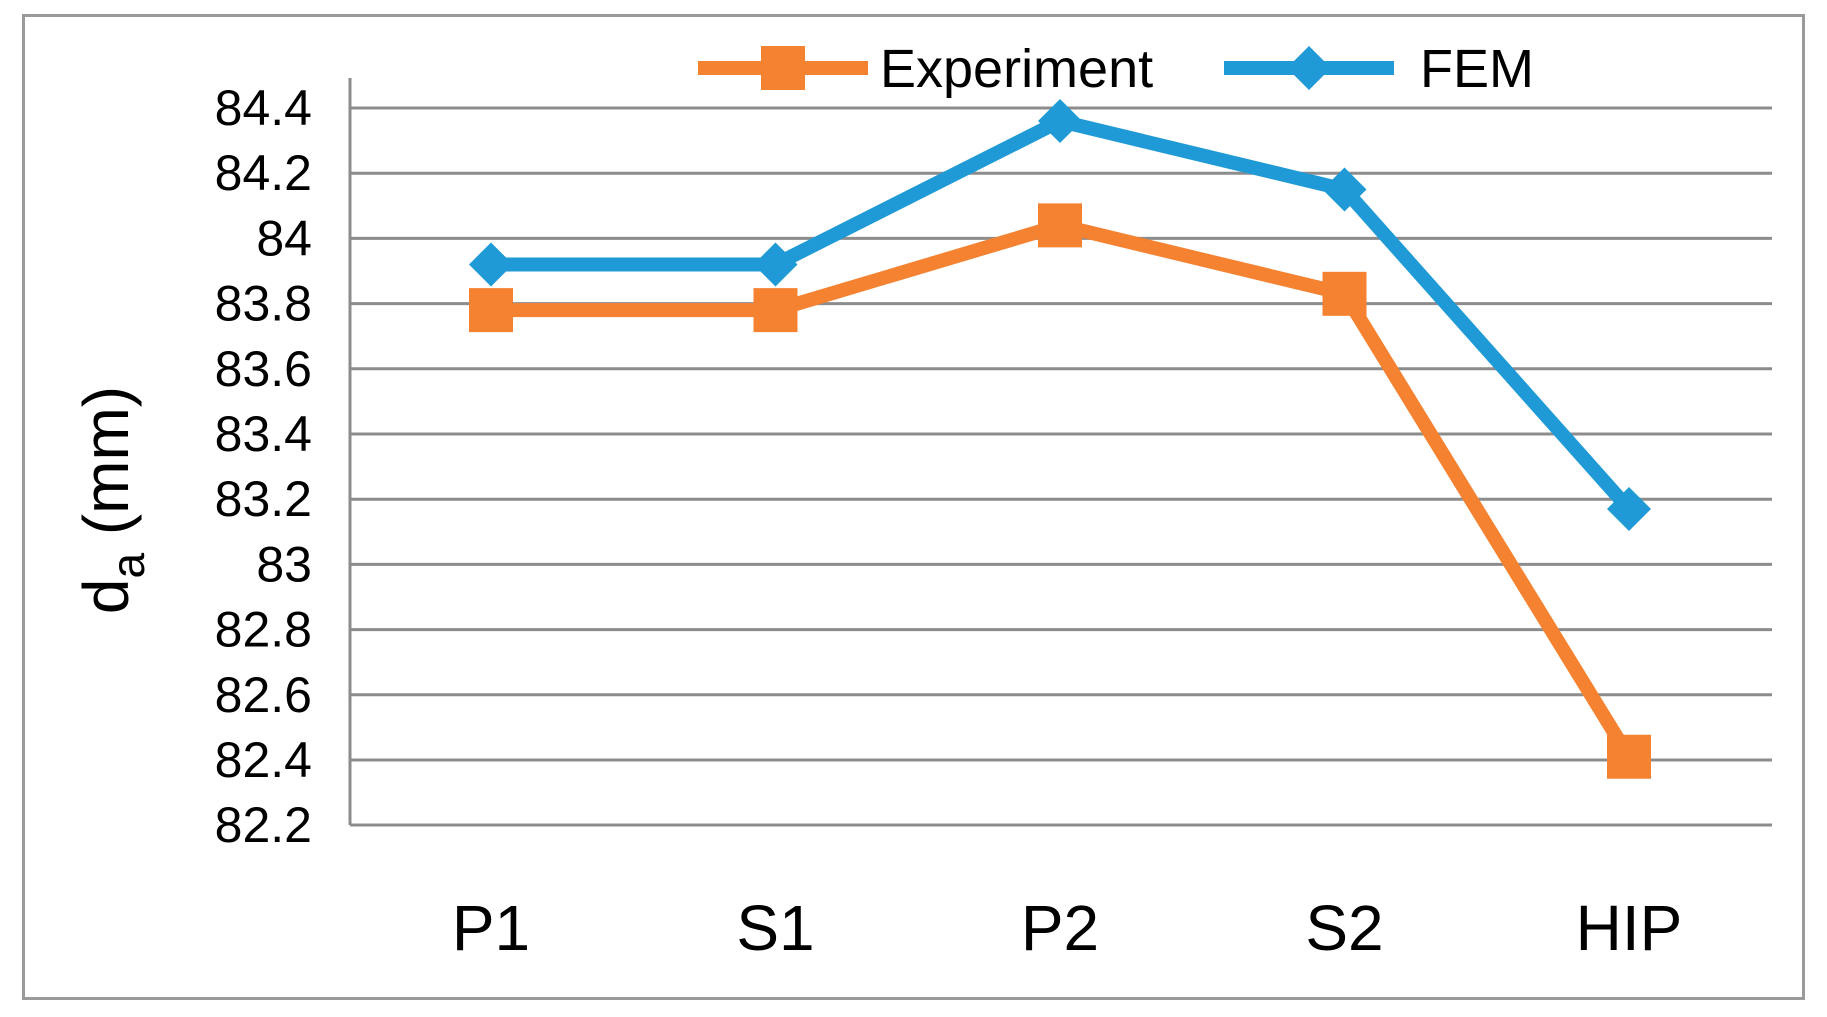 This screenshot has width=1827, height=1017. What do you see at coordinates (263, 173) in the screenshot?
I see `y-tick-label: 84.2` at bounding box center [263, 173].